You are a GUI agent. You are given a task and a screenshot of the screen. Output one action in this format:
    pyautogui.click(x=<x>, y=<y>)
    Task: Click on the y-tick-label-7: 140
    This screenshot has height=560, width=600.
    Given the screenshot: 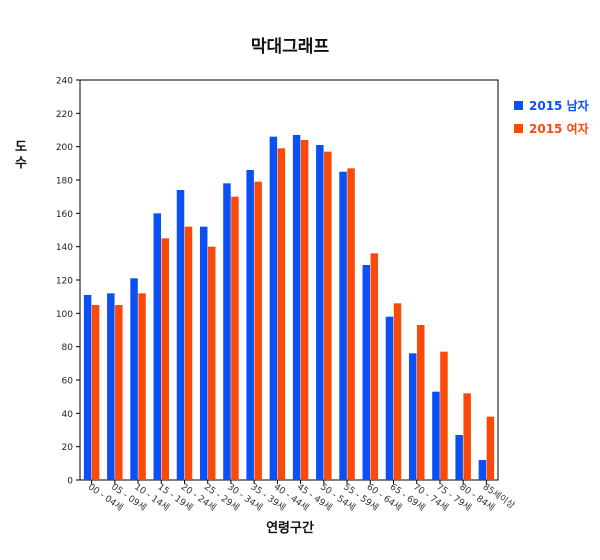 What is the action you would take?
    pyautogui.click(x=64, y=248)
    